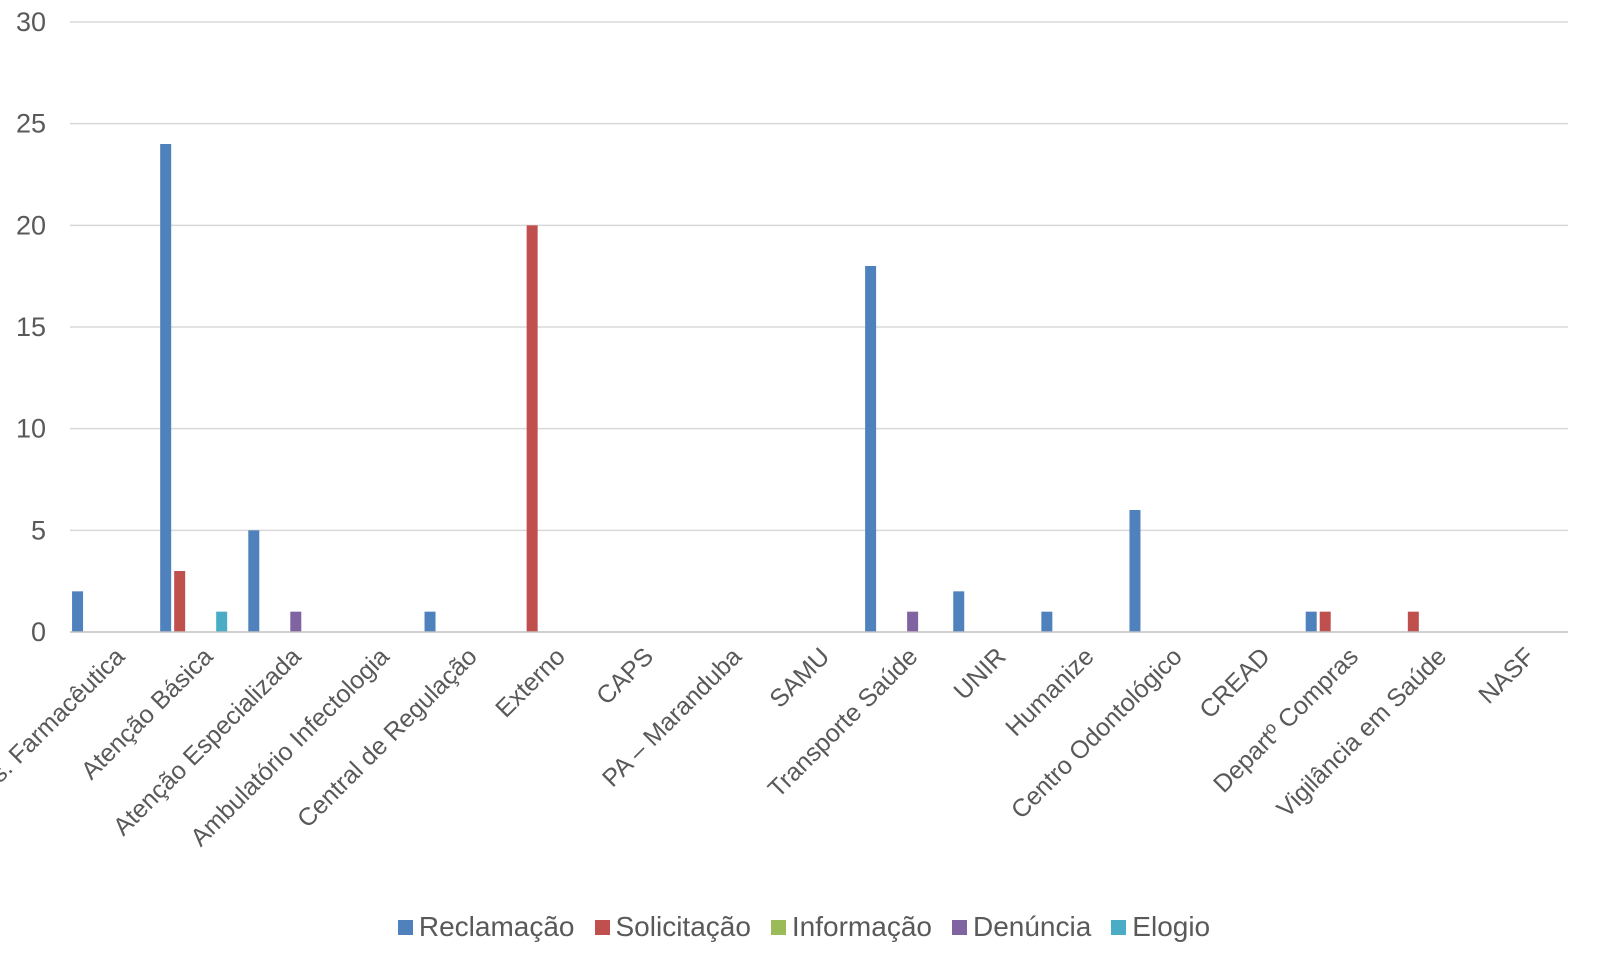 Image resolution: width=1608 pixels, height=954 pixels. What do you see at coordinates (625, 676) in the screenshot?
I see `x-category-label: CAPS` at bounding box center [625, 676].